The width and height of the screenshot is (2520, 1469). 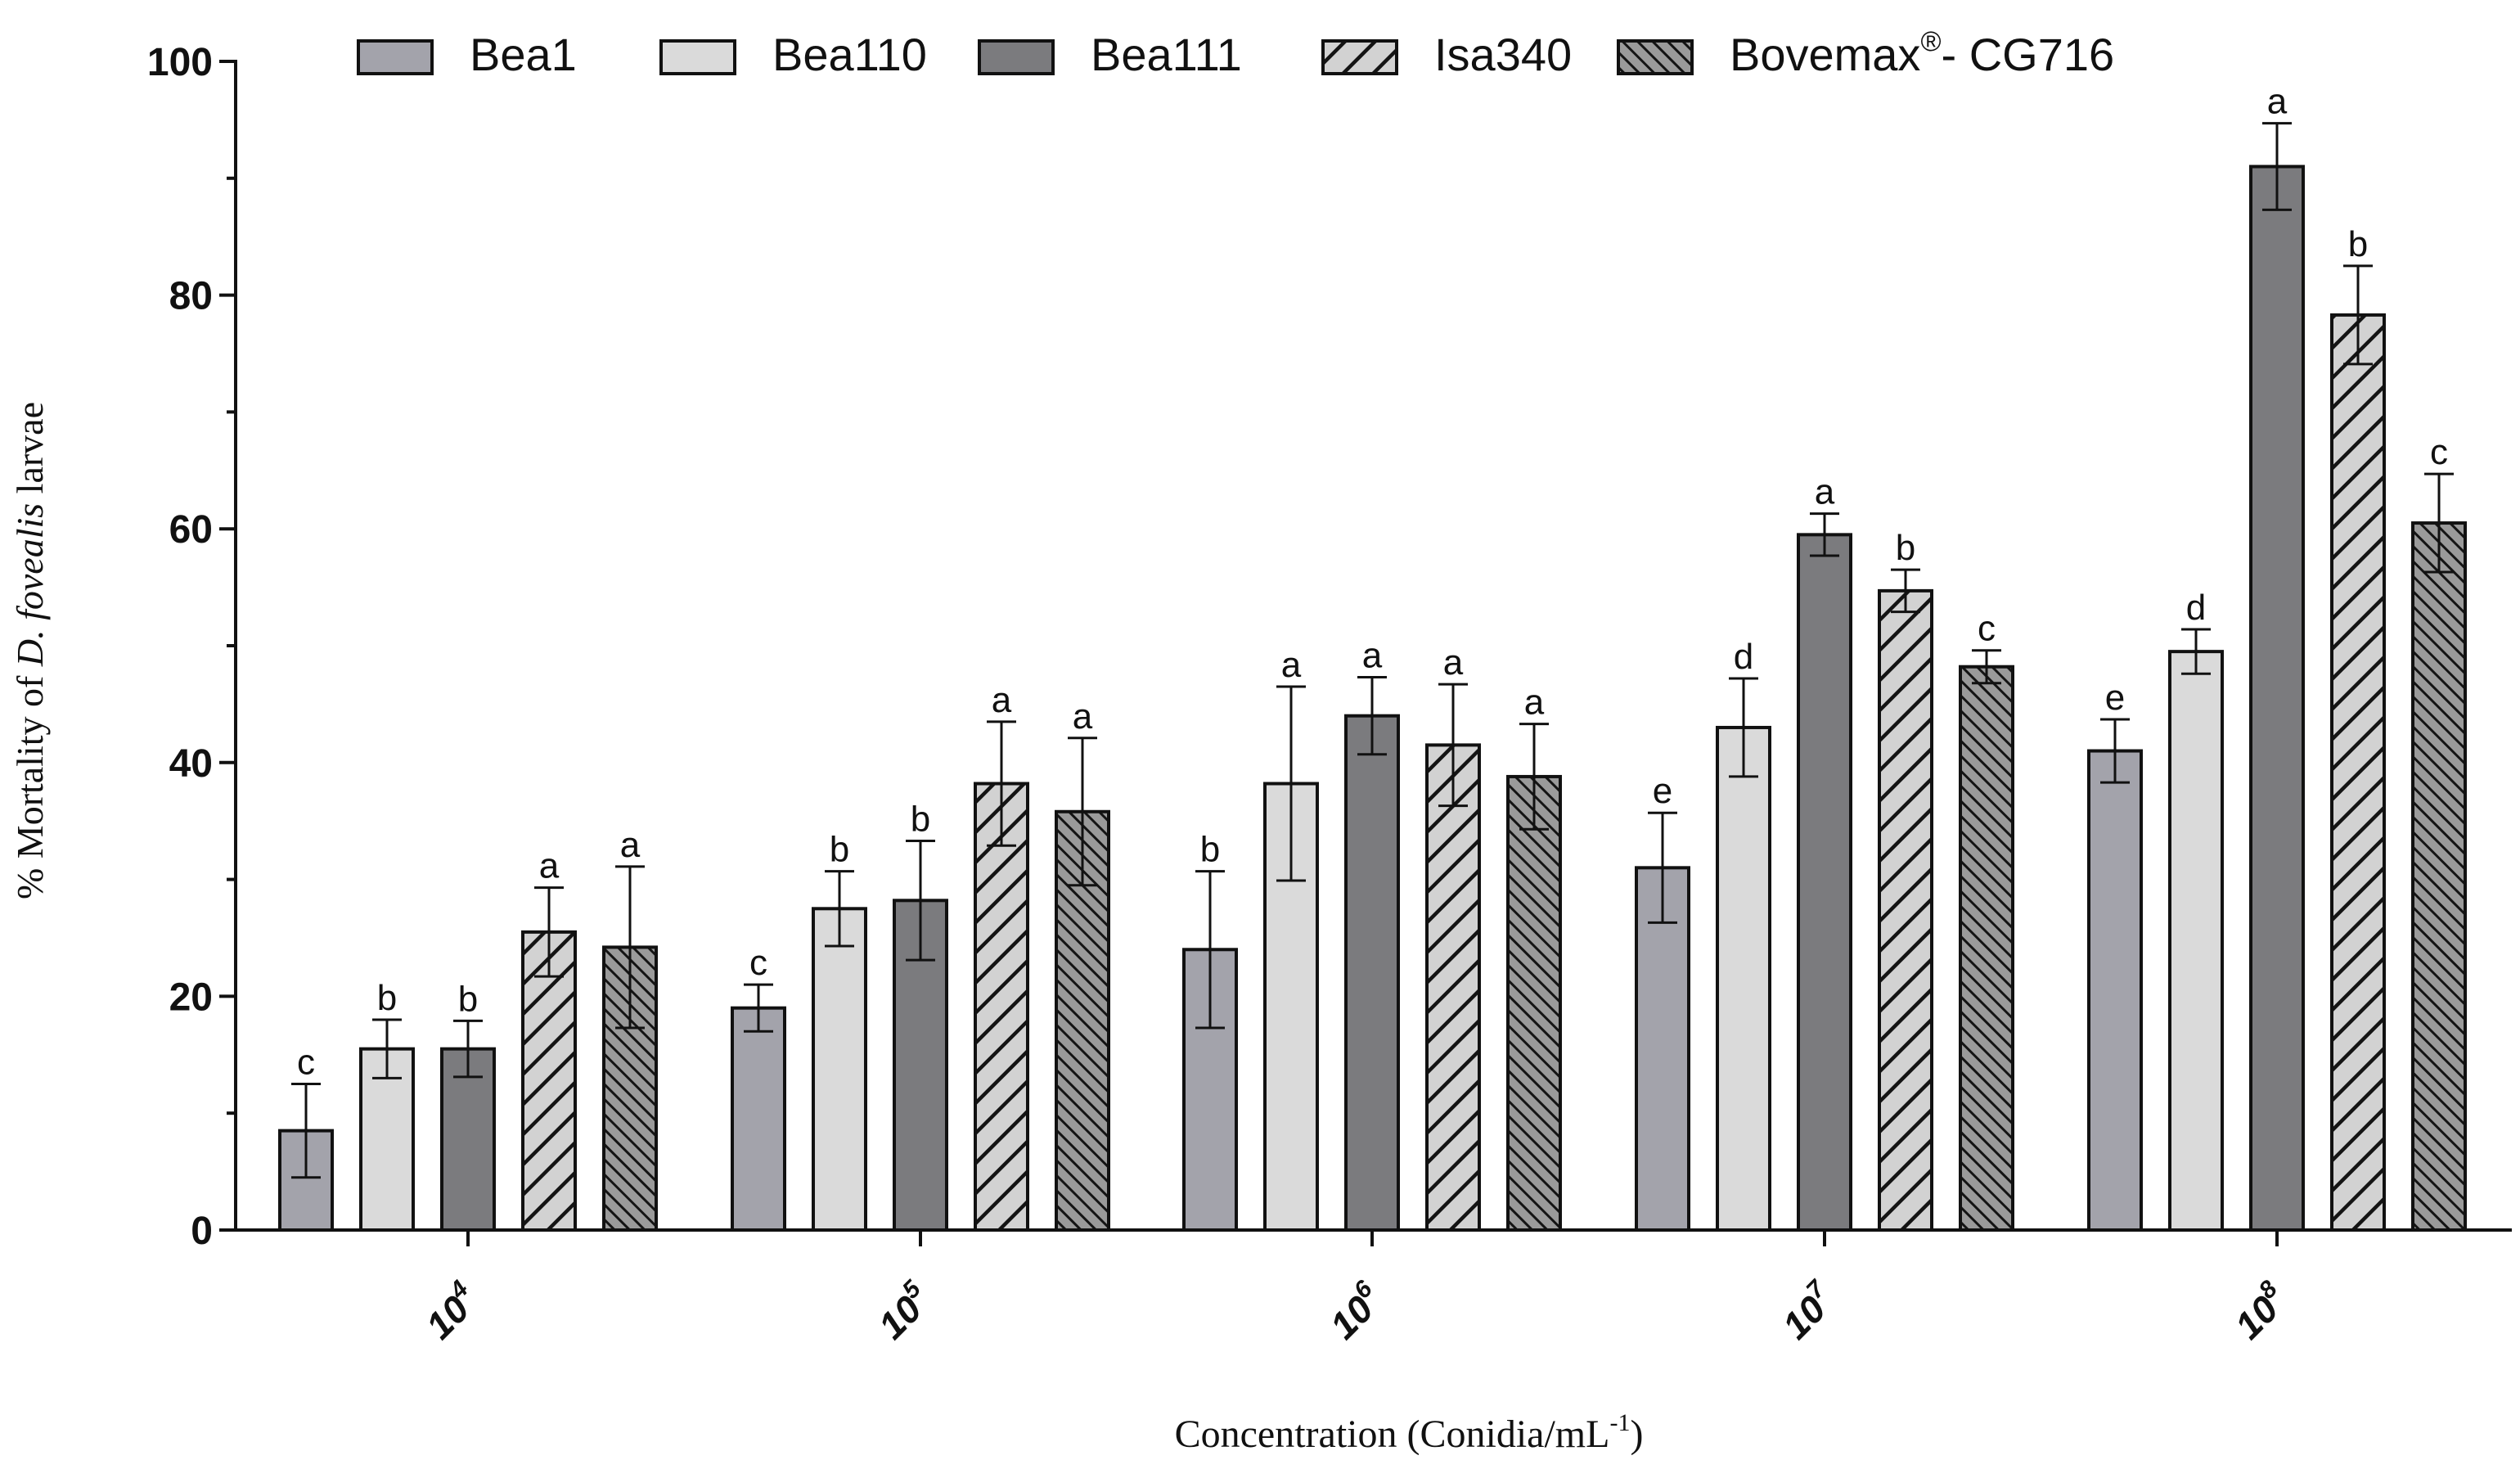 I want to click on y-axis-title-pre: % Mortality of, so click(x=30, y=783).